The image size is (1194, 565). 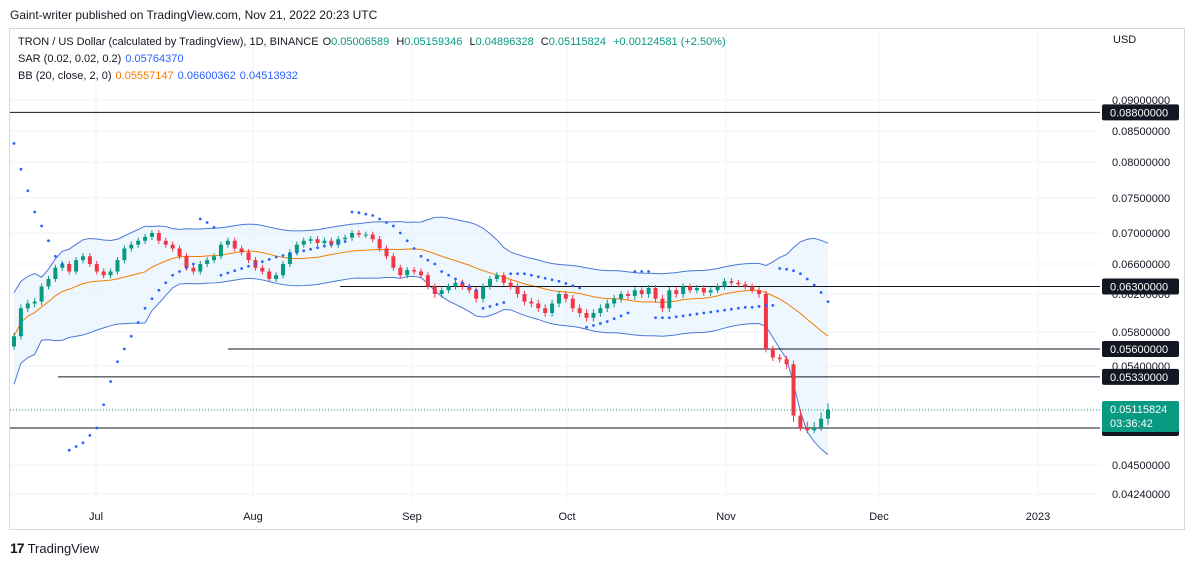 I want to click on footer-brand: 17 TradingView, so click(x=54, y=548).